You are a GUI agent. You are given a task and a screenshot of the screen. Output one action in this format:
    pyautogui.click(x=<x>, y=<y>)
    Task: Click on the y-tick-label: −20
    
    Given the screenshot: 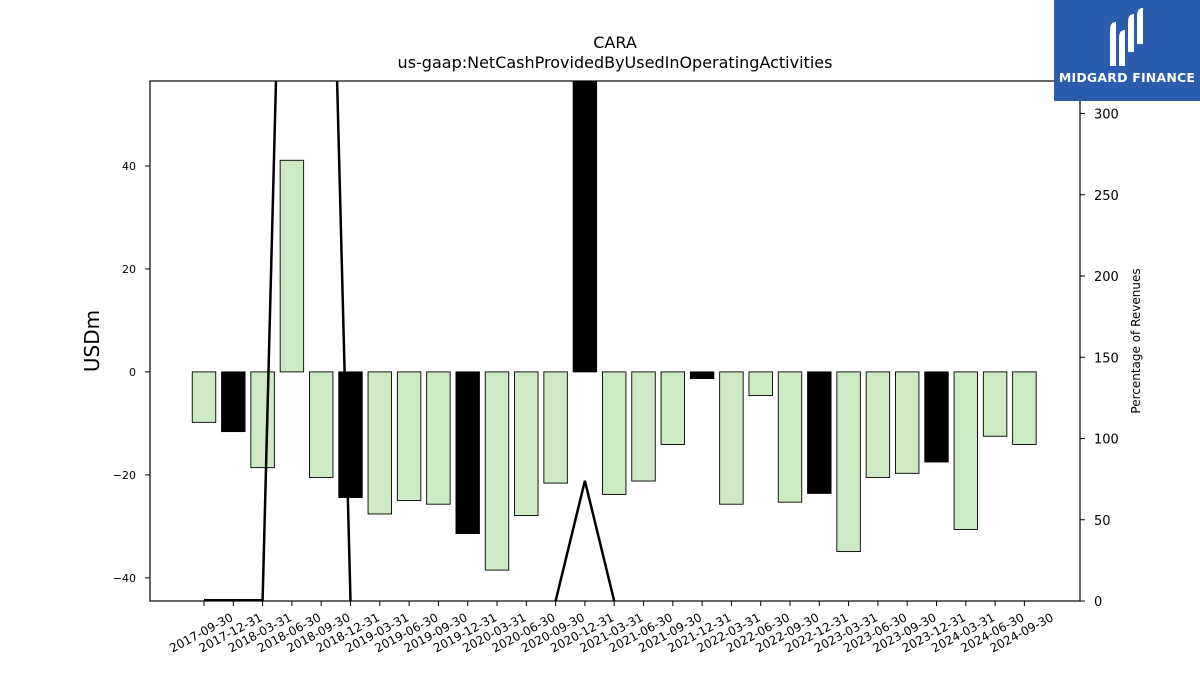 What is the action you would take?
    pyautogui.click(x=124, y=475)
    